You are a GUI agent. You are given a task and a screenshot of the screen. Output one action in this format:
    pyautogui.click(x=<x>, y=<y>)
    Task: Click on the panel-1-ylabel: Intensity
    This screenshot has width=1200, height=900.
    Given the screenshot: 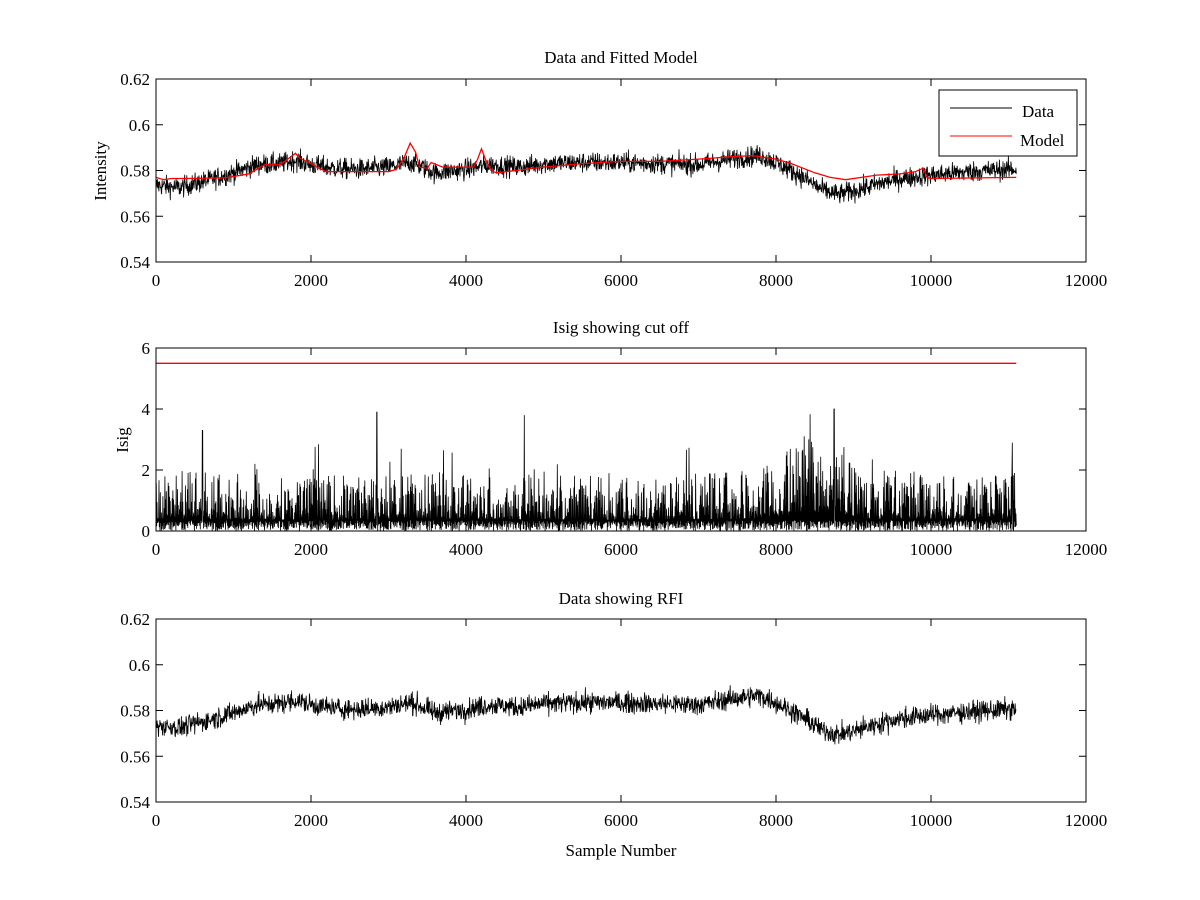 What is the action you would take?
    pyautogui.click(x=100, y=171)
    